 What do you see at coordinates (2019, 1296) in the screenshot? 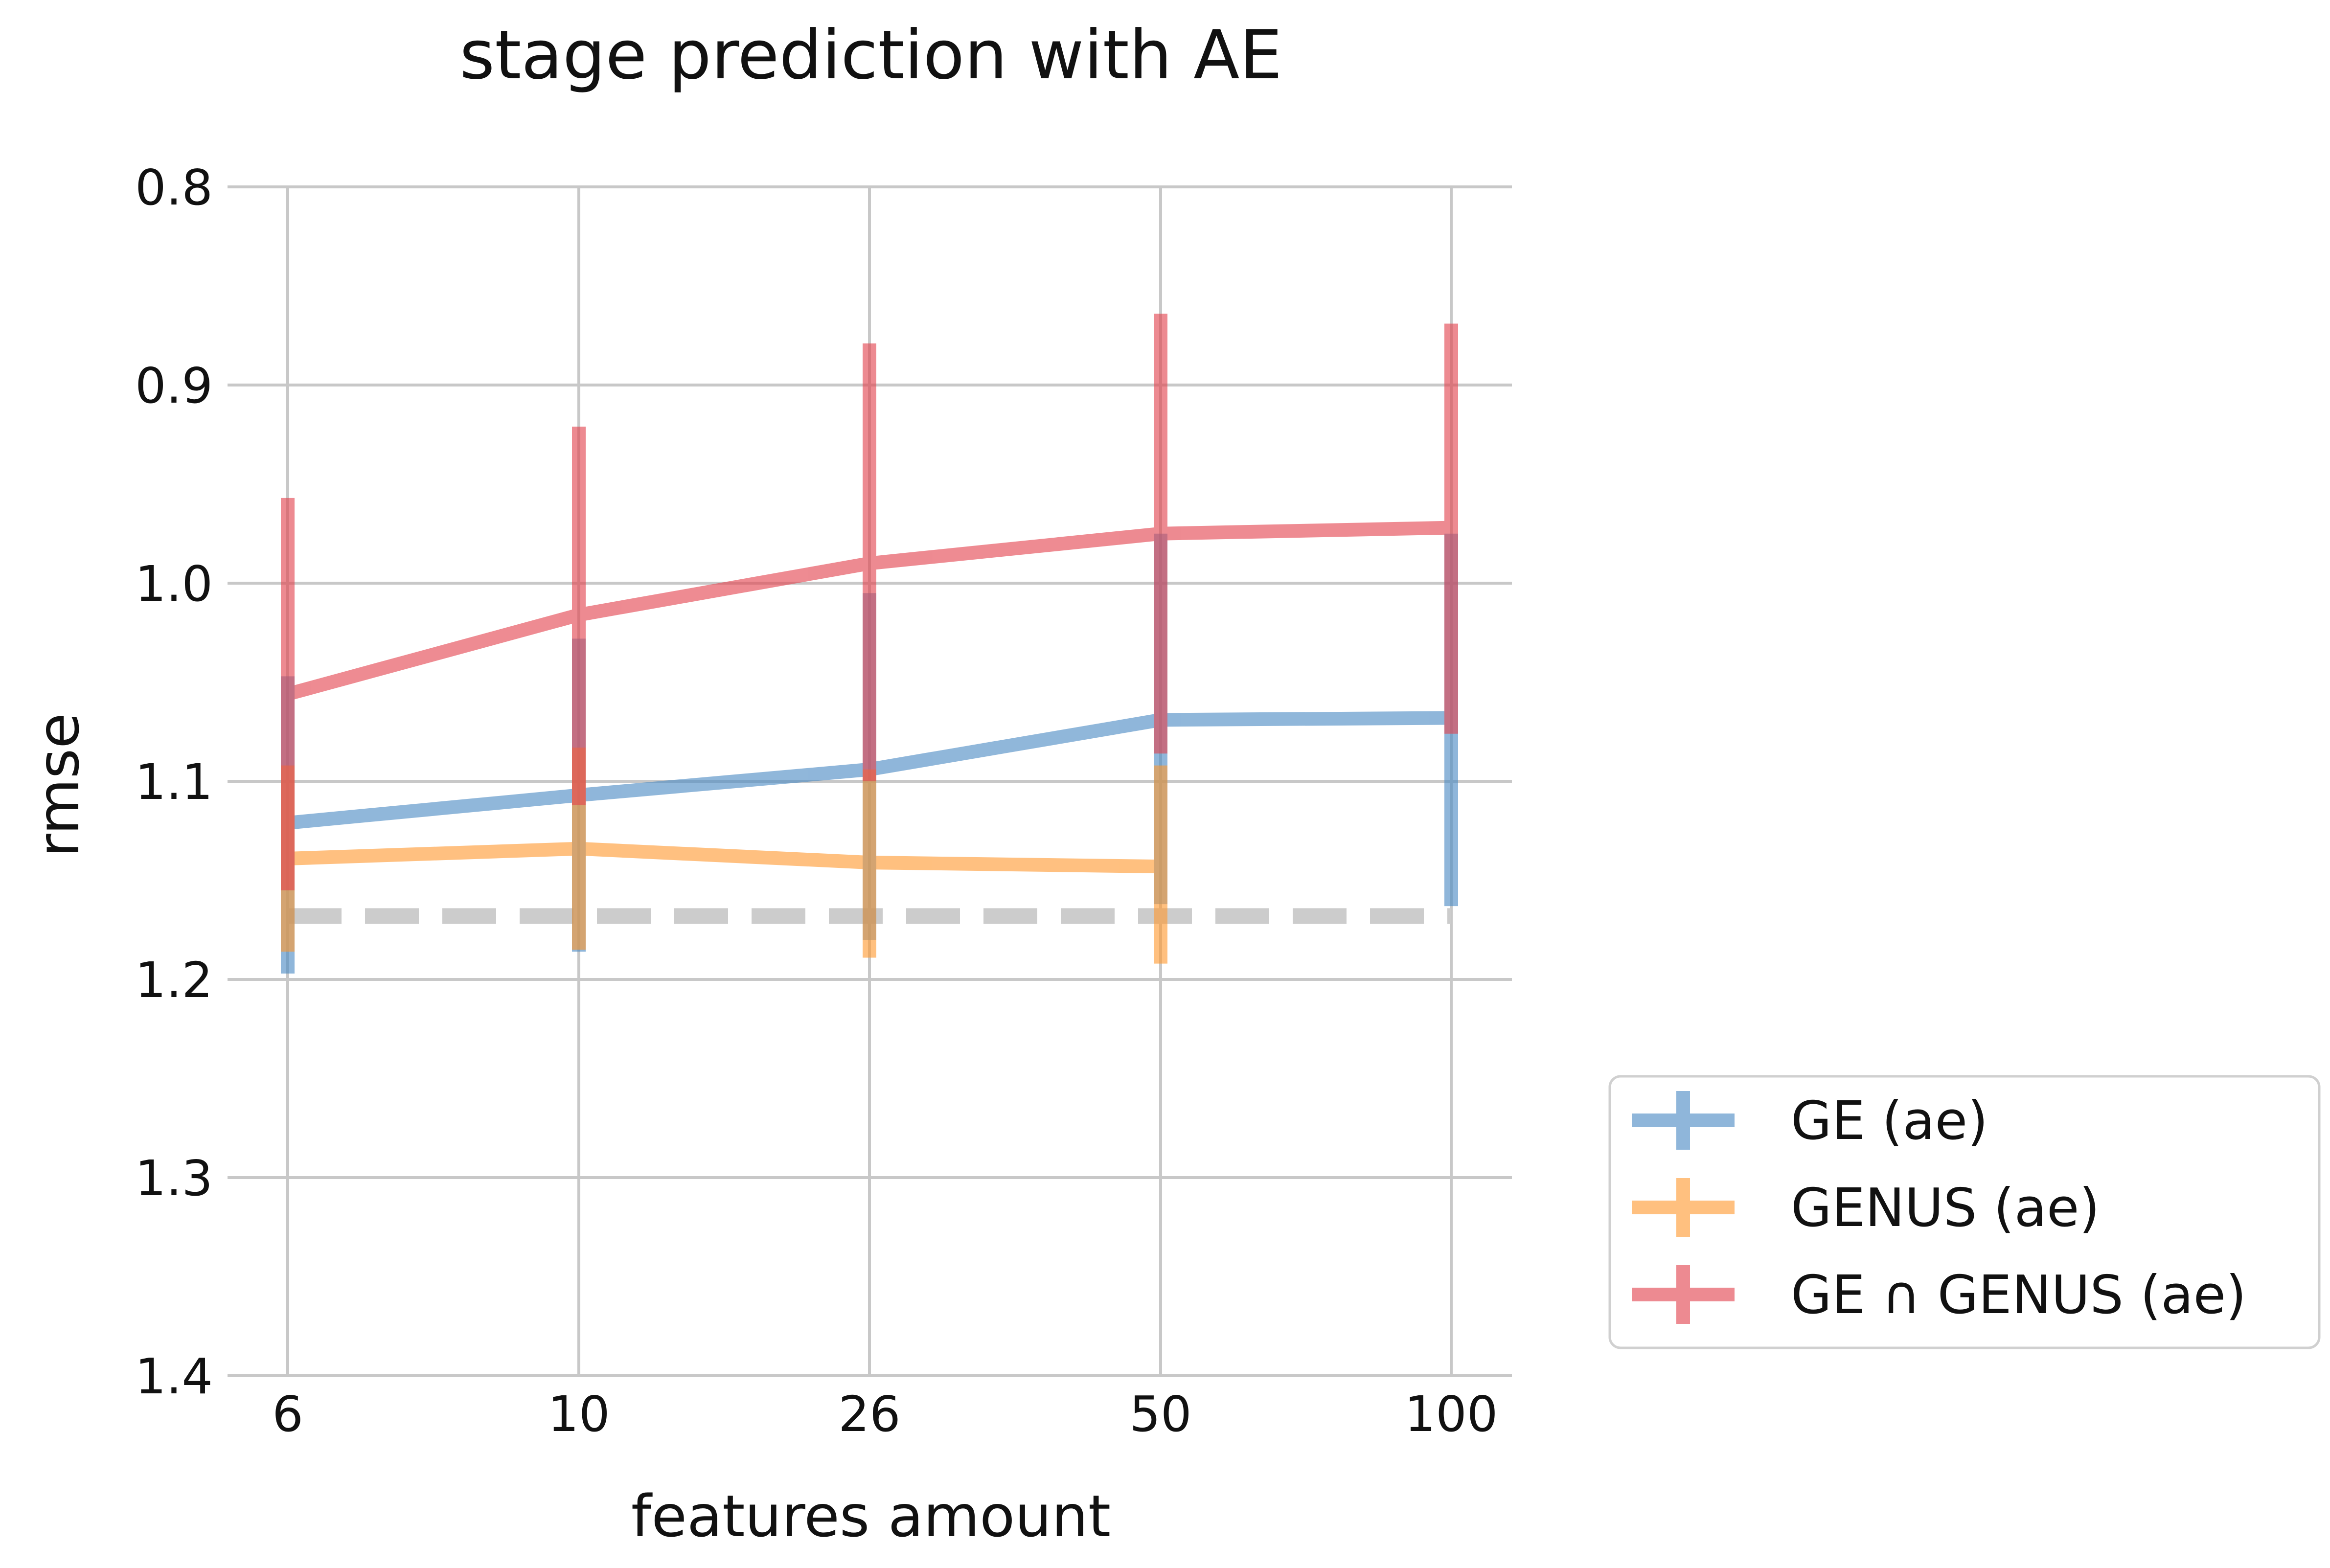
I see `legend-label: GE ∩ GENUS (ae)` at bounding box center [2019, 1296].